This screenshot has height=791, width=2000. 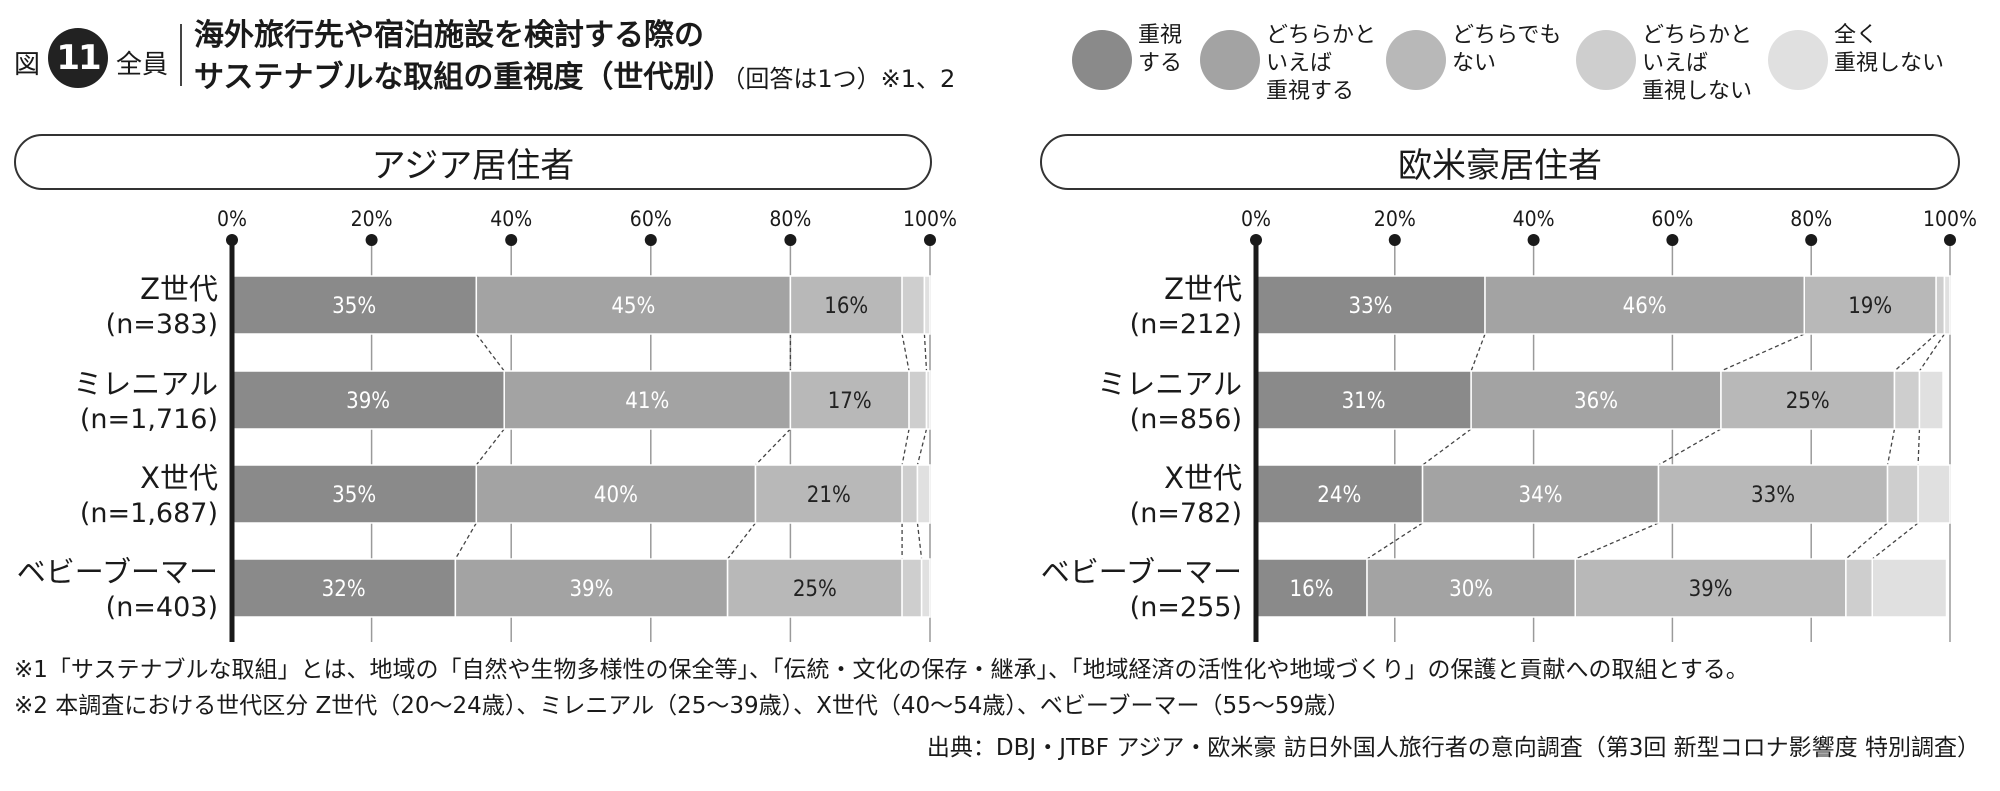 What do you see at coordinates (162, 607) in the screenshot?
I see `asia-category-n-3: (n=403)` at bounding box center [162, 607].